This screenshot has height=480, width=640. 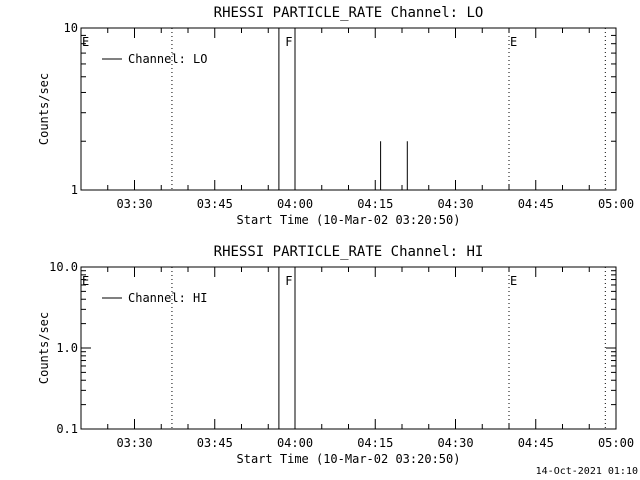 What do you see at coordinates (71, 28) in the screenshot?
I see `y-tick-label: 10` at bounding box center [71, 28].